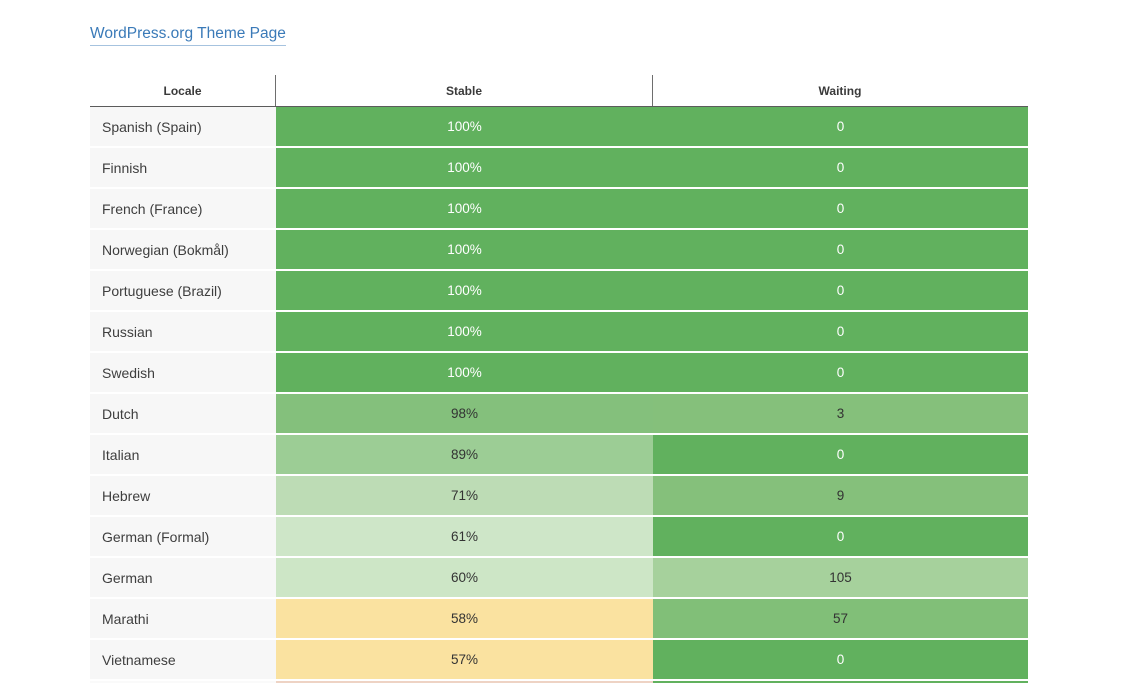 The height and width of the screenshot is (683, 1136). What do you see at coordinates (464, 577) in the screenshot?
I see `stable-cell: 60%` at bounding box center [464, 577].